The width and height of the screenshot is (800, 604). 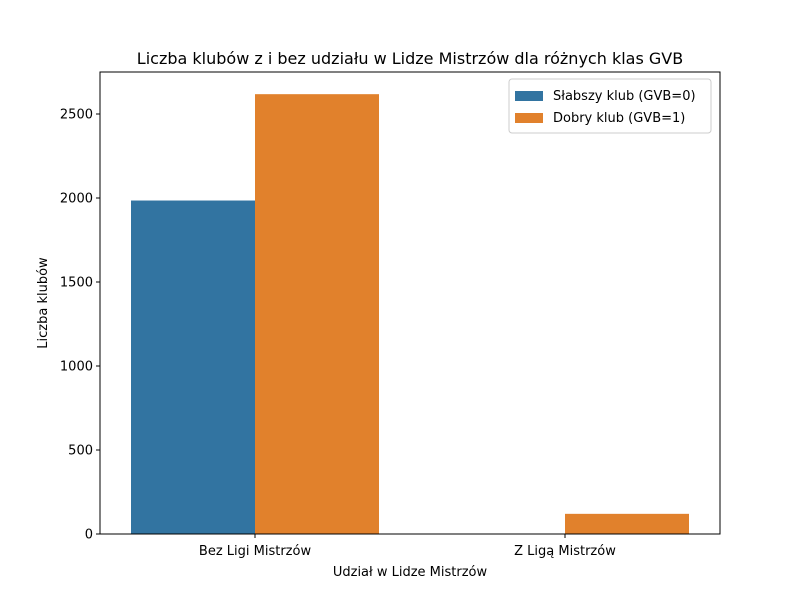 What do you see at coordinates (76, 199) in the screenshot?
I see `y-tick-label: 2000` at bounding box center [76, 199].